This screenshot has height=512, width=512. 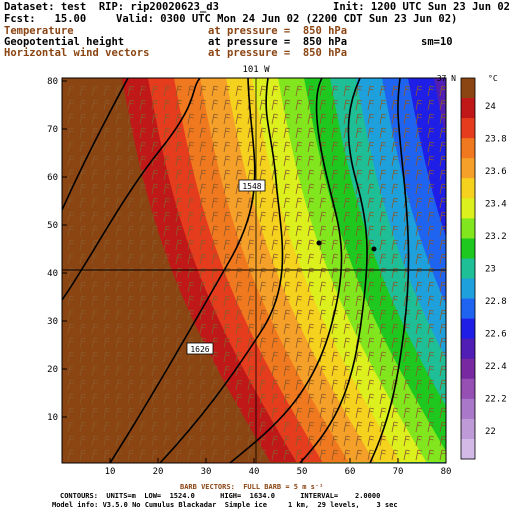 What do you see at coordinates (110, 472) in the screenshot?
I see `x-tick-label: 10` at bounding box center [110, 472].